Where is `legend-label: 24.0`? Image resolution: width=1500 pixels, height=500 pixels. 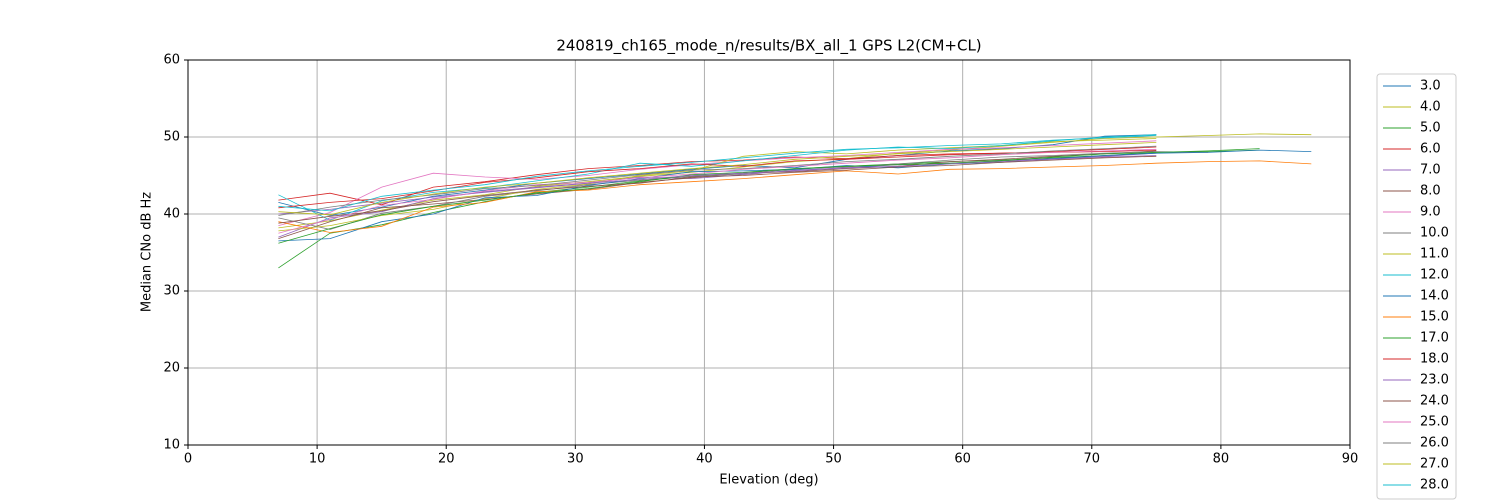 legend-label: 24.0 is located at coordinates (1434, 401).